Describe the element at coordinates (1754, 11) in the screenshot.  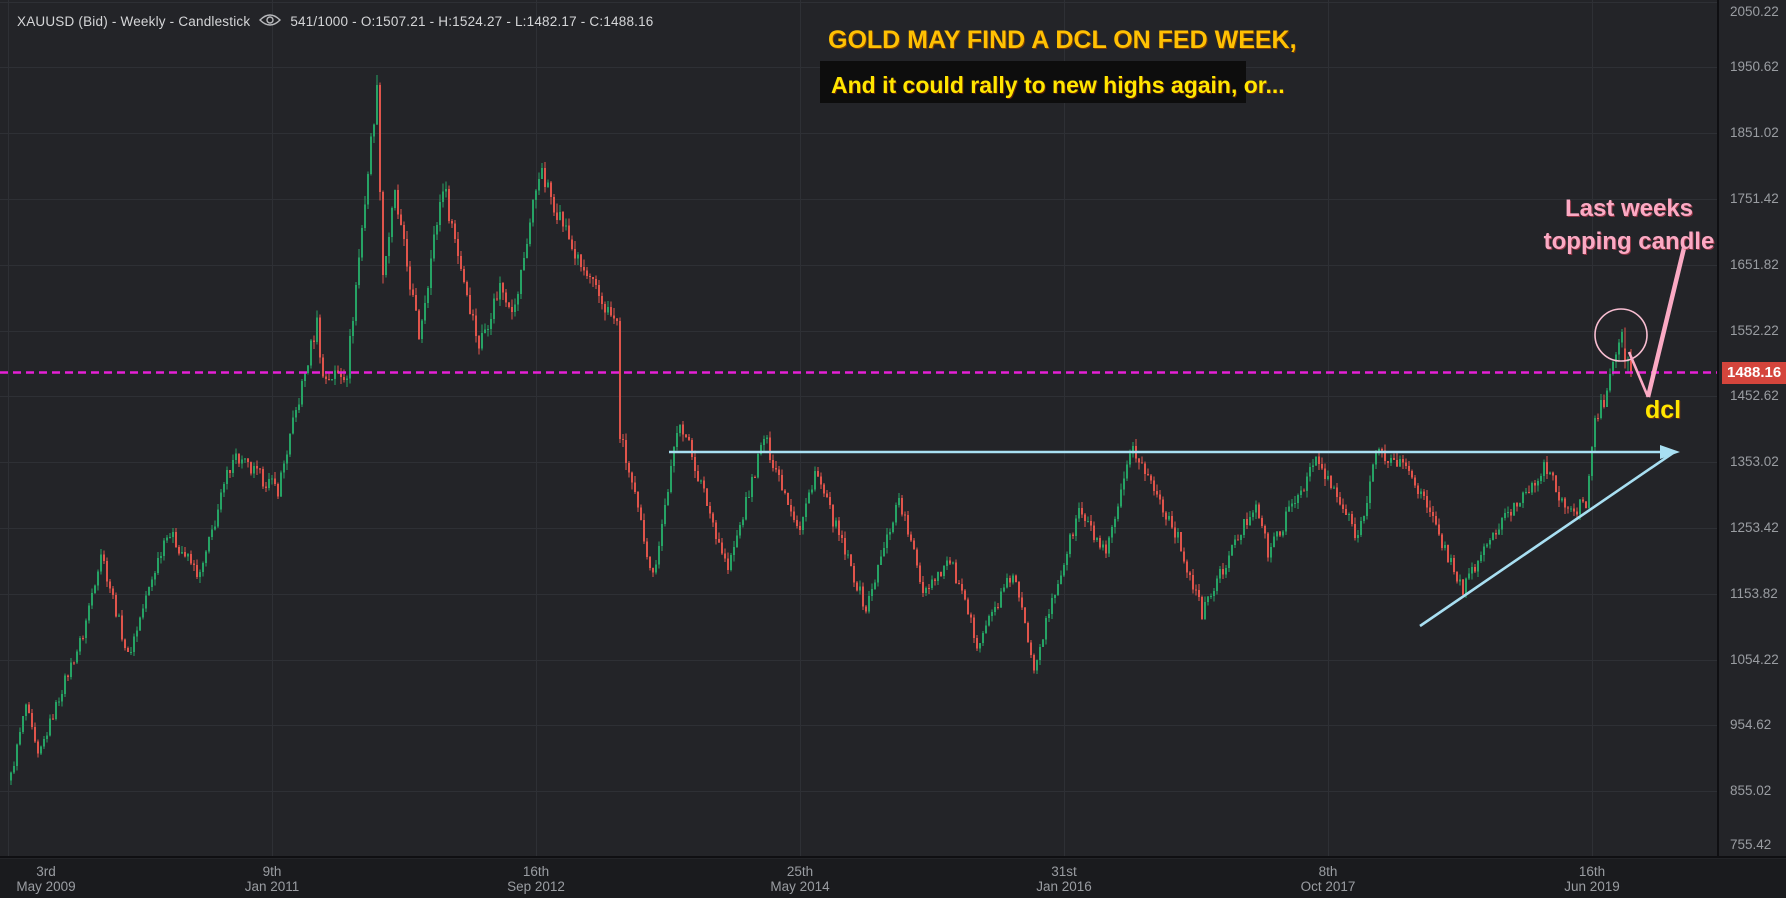
I see `price-tick-label: 2050.22` at that location.